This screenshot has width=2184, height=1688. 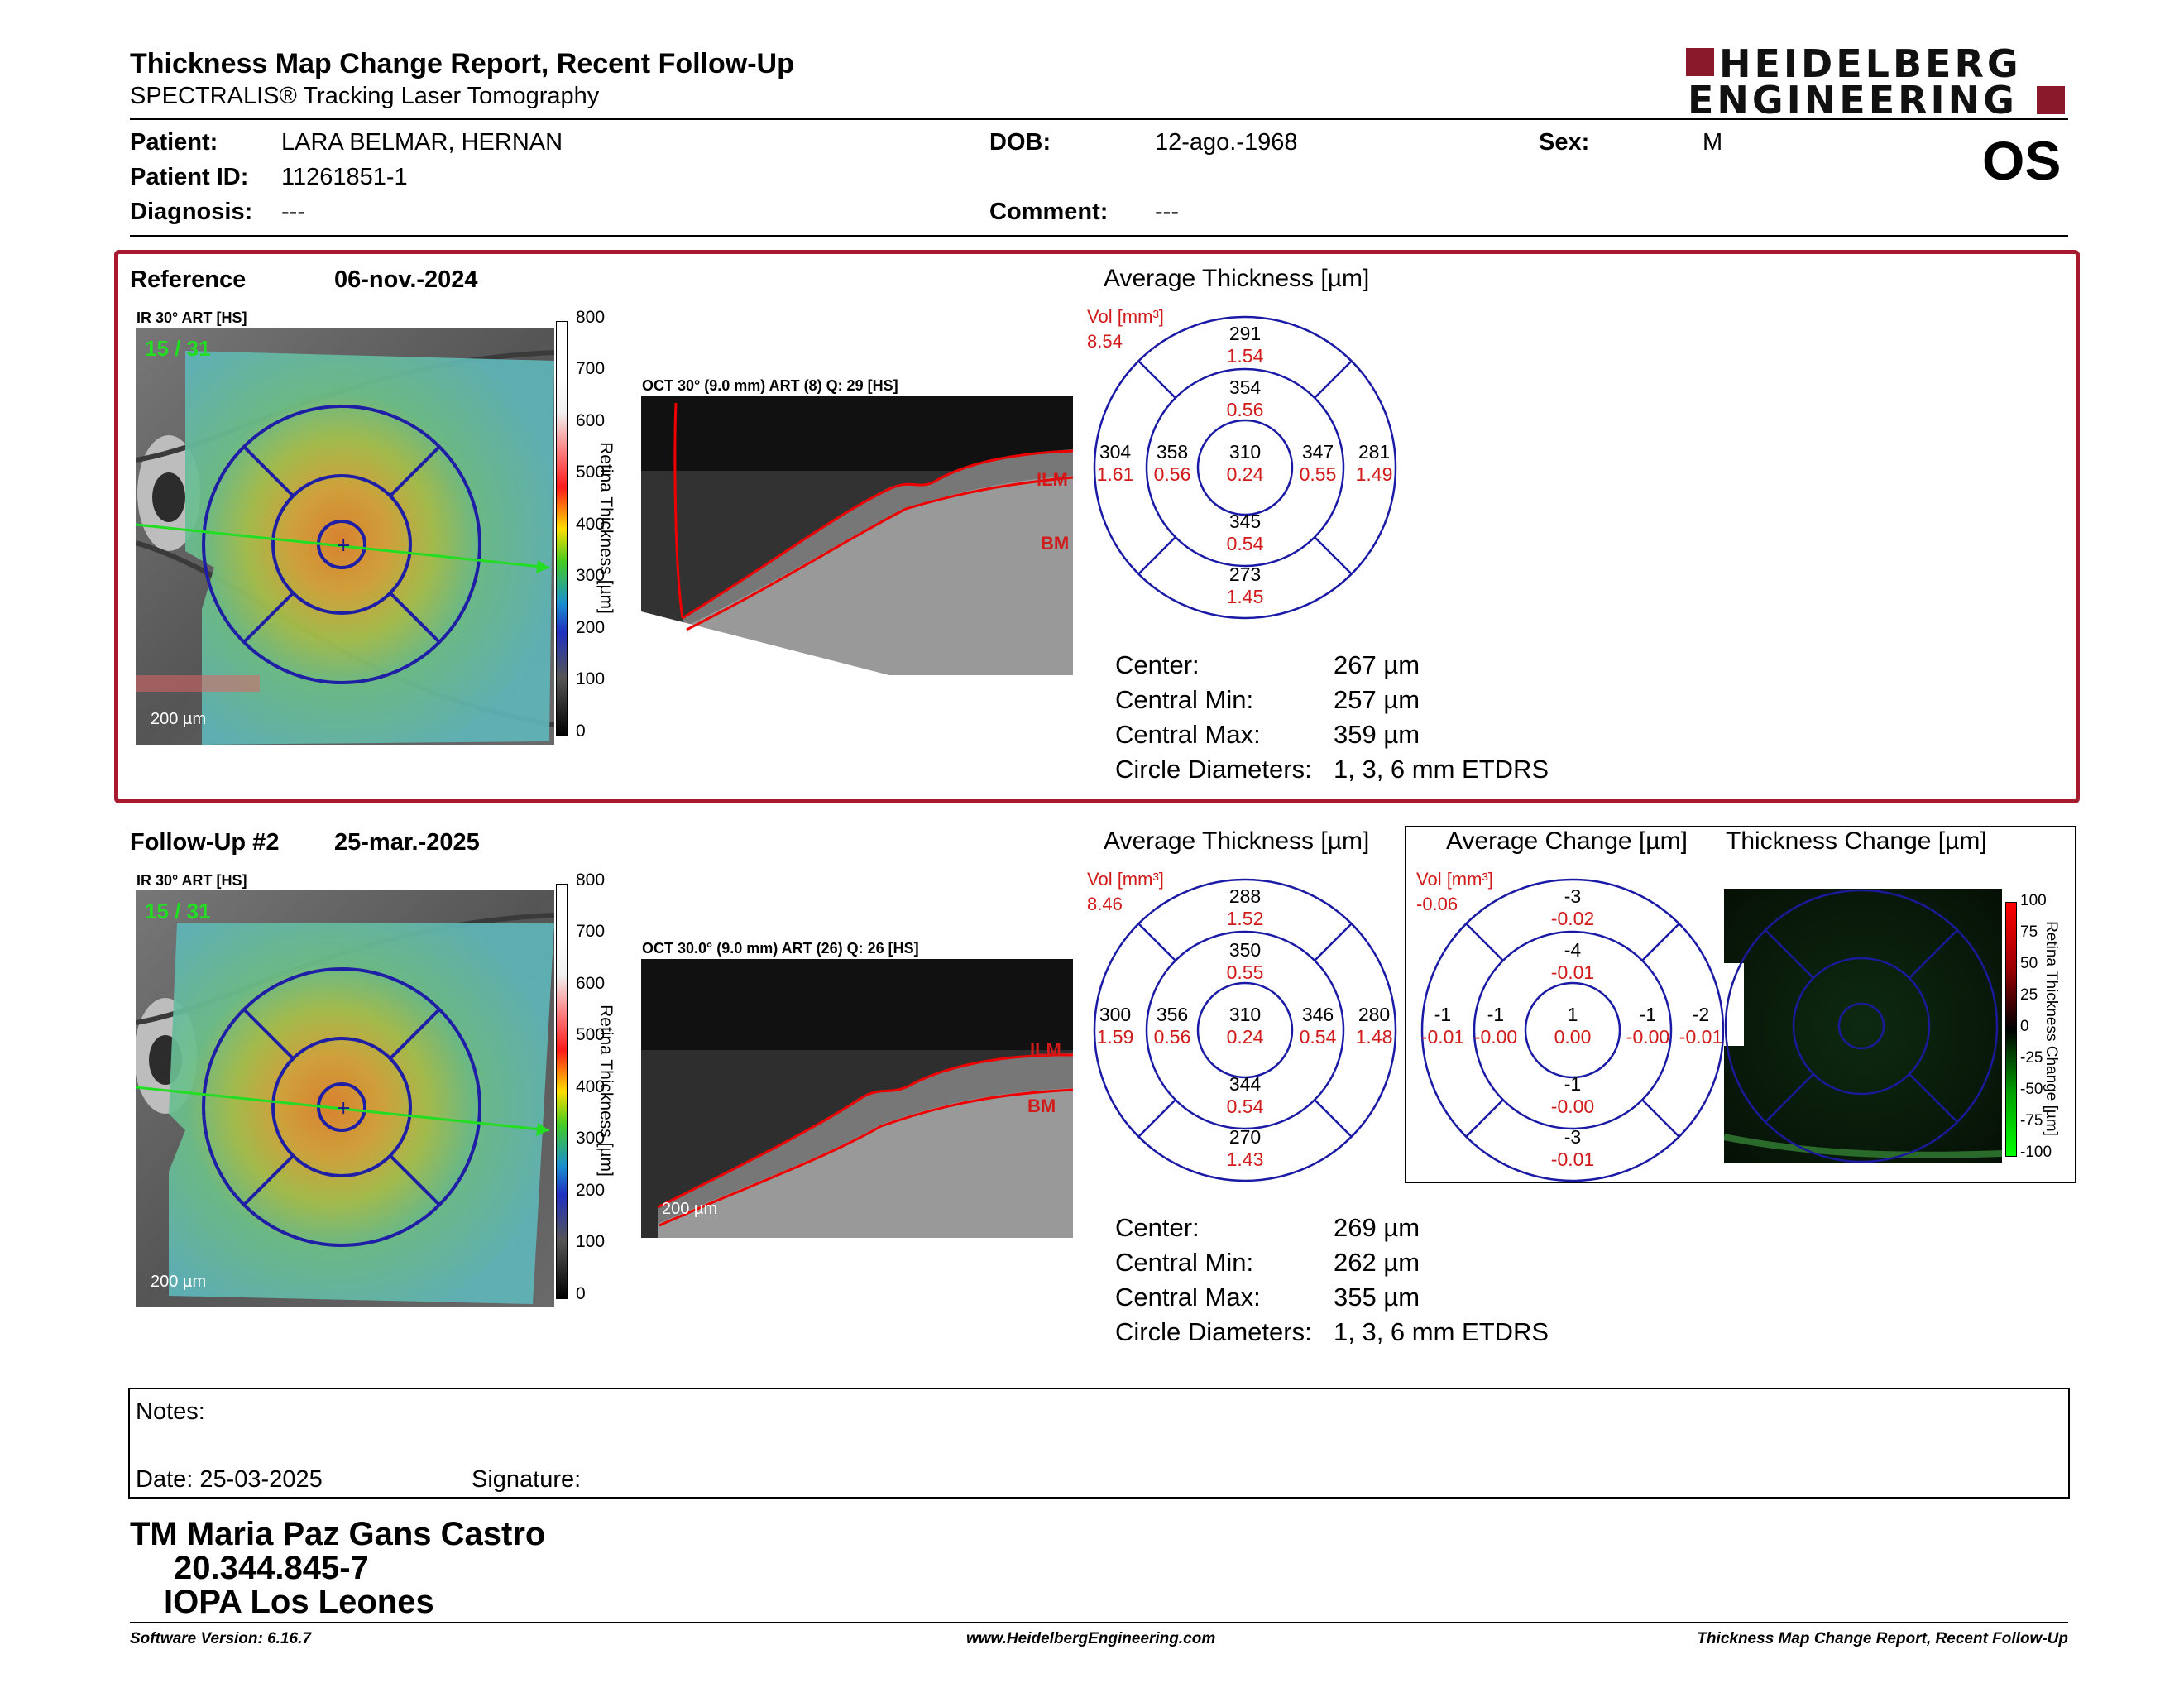 I want to click on eye-label: OS, so click(x=2022, y=160).